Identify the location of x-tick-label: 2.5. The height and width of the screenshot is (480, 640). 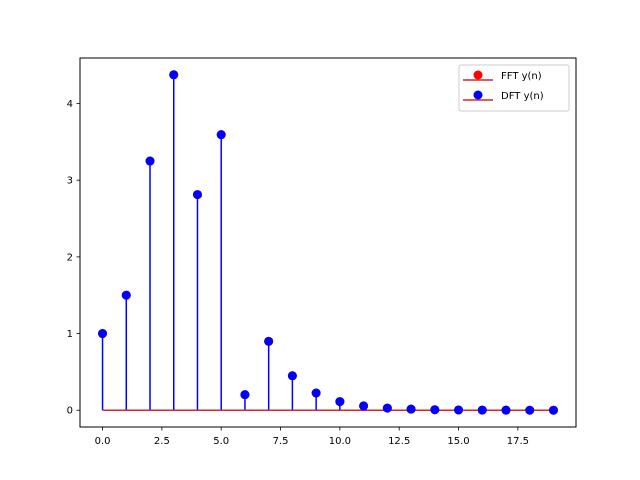
(162, 441).